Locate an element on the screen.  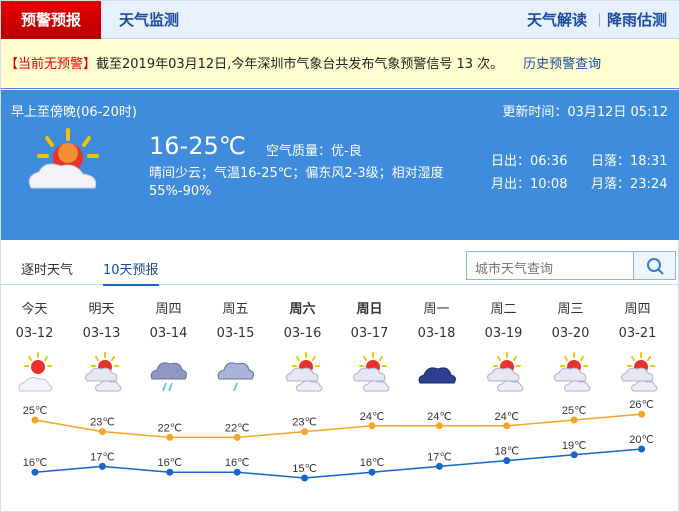
weather-description: 晴间少云；气温16-25℃；偏东风2-3级；相对湿度55%-90% is located at coordinates (296, 182).